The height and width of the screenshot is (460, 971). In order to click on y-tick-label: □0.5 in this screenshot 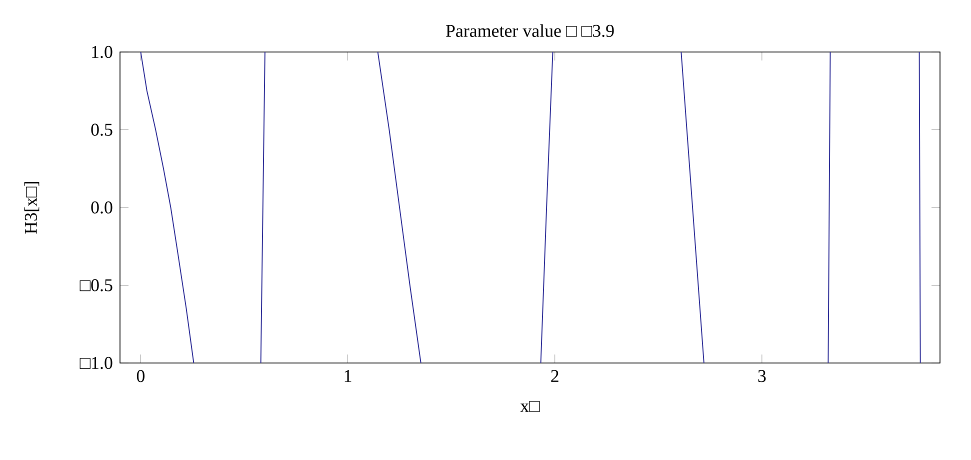, I will do `click(96, 285)`.